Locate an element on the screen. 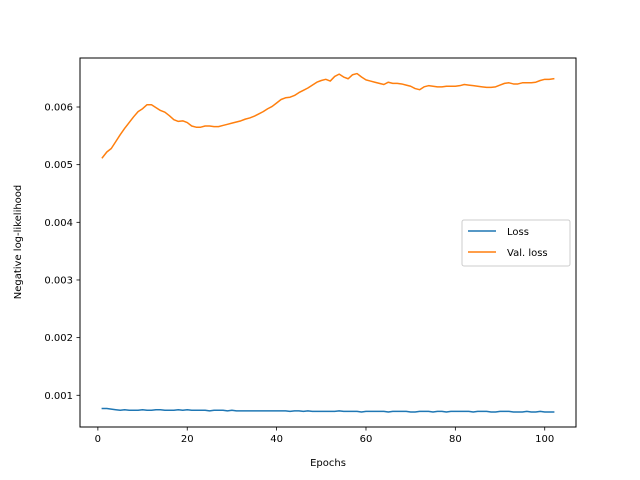 The image size is (640, 480). y-tick-label: 0.002 is located at coordinates (58, 338).